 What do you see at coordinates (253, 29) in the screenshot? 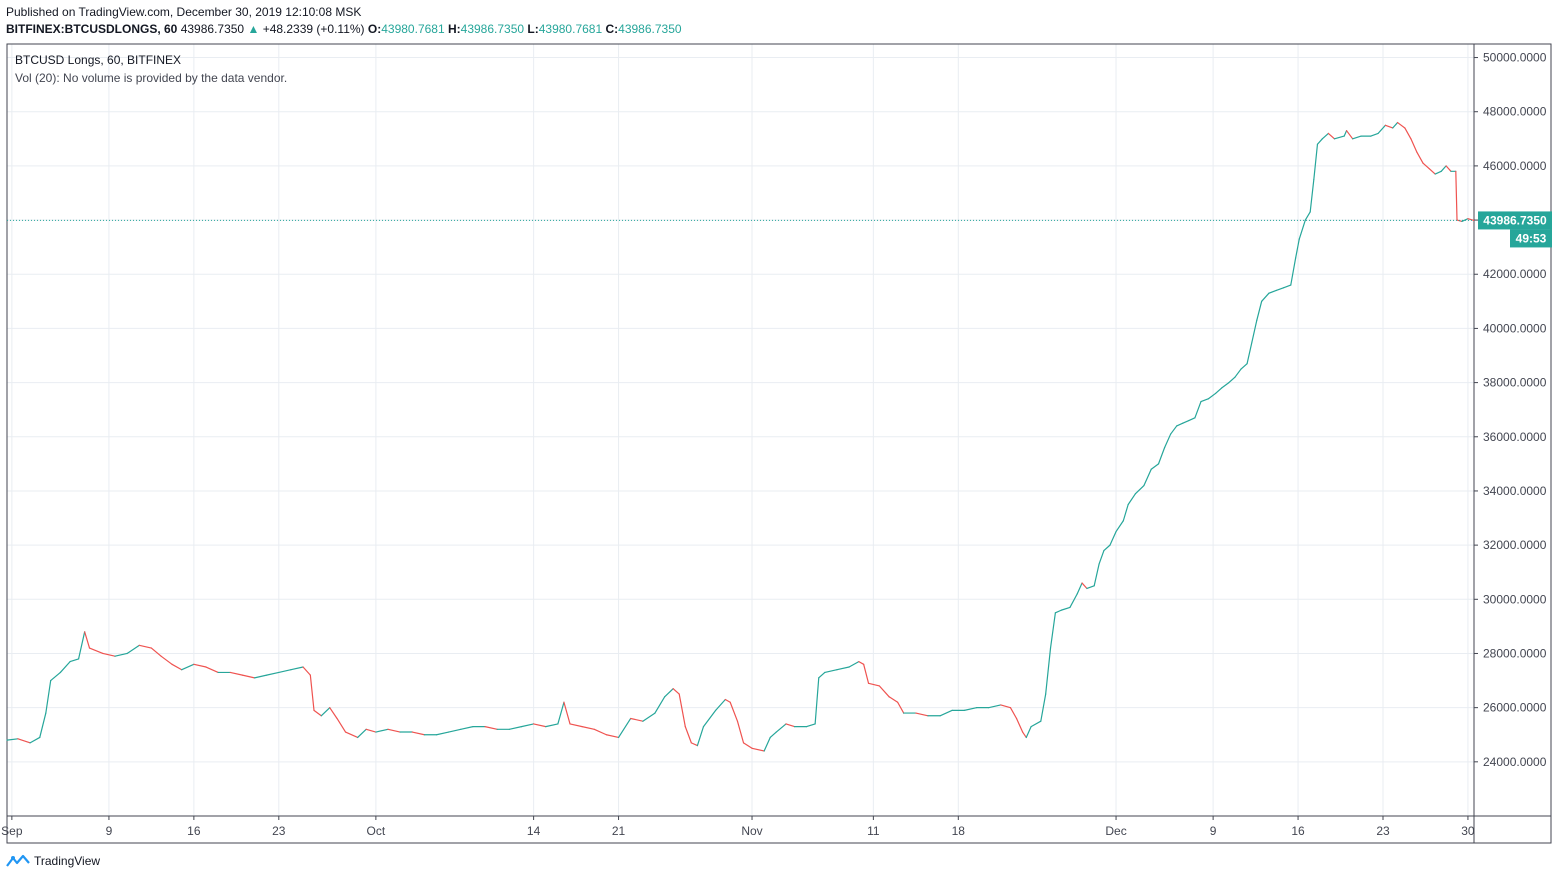
I see `up-arrow-icon: ▲` at bounding box center [253, 29].